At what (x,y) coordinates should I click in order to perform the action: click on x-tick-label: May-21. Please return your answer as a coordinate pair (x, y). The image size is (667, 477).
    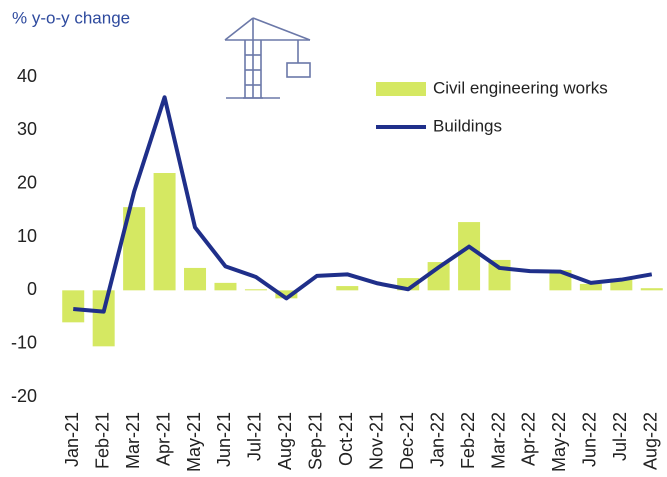
    Looking at the image, I should click on (194, 442).